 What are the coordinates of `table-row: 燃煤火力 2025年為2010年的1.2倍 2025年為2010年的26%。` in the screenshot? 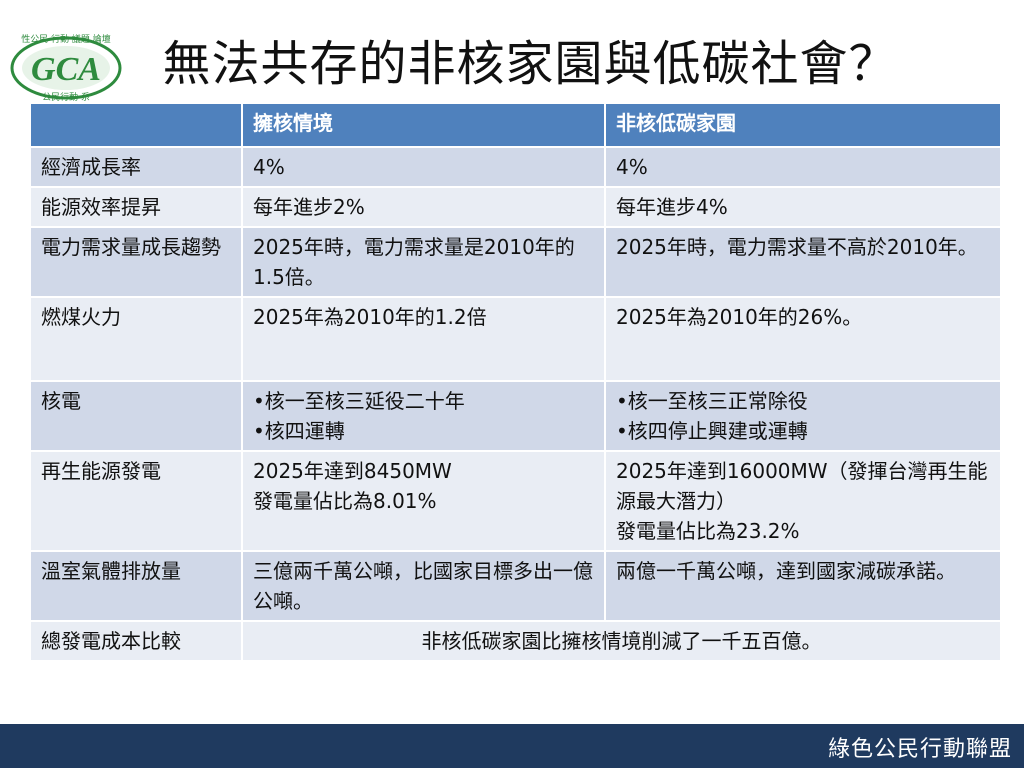 It's located at (515, 339).